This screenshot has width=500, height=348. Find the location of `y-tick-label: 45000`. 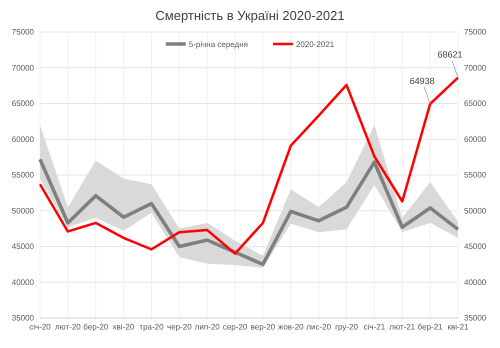

y-tick-label: 45000 is located at coordinates (23, 247).